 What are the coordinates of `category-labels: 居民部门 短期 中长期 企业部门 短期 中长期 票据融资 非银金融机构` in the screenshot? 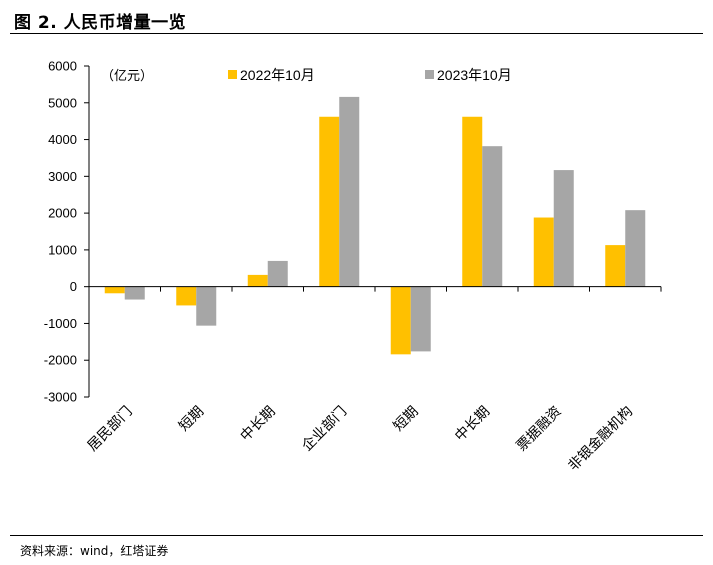 It's located at (360, 438).